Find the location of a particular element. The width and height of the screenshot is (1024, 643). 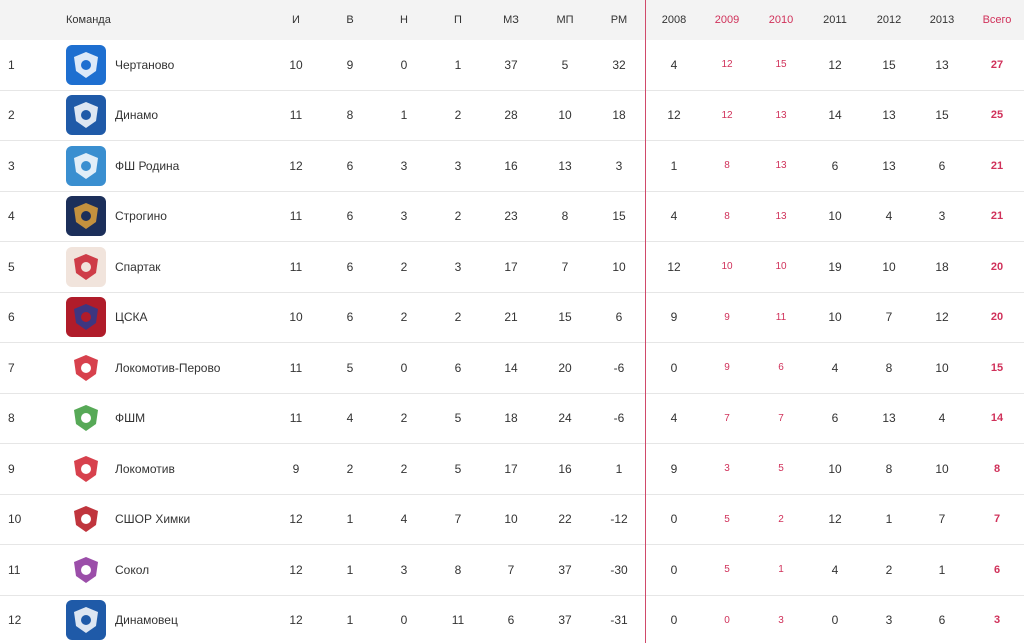

lokomotiv-logo-icon is located at coordinates (86, 468).